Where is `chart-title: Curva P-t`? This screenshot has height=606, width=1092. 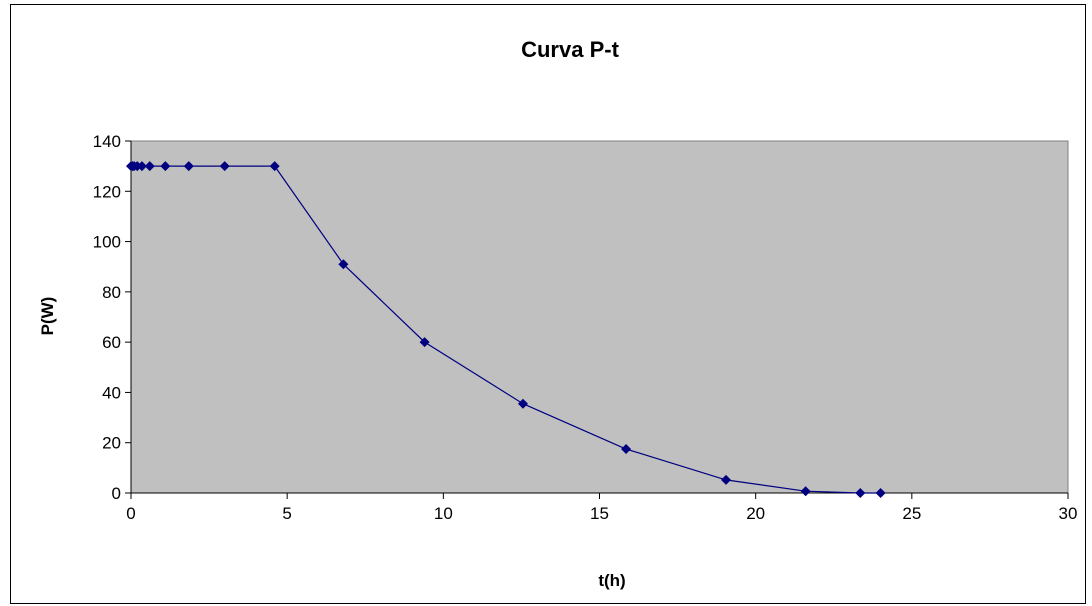 chart-title: Curva P-t is located at coordinates (570, 49).